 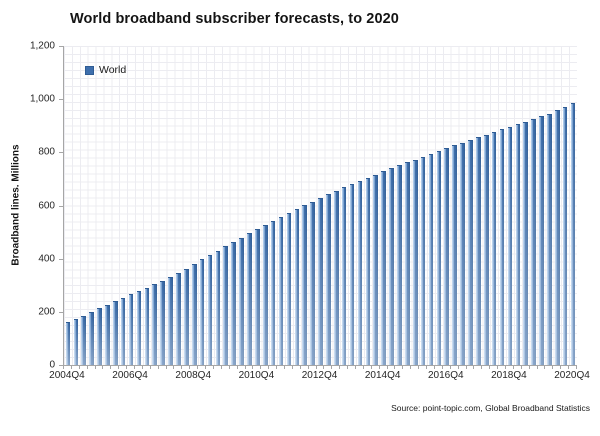 I want to click on bar-2013Q3, so click(x=344, y=276).